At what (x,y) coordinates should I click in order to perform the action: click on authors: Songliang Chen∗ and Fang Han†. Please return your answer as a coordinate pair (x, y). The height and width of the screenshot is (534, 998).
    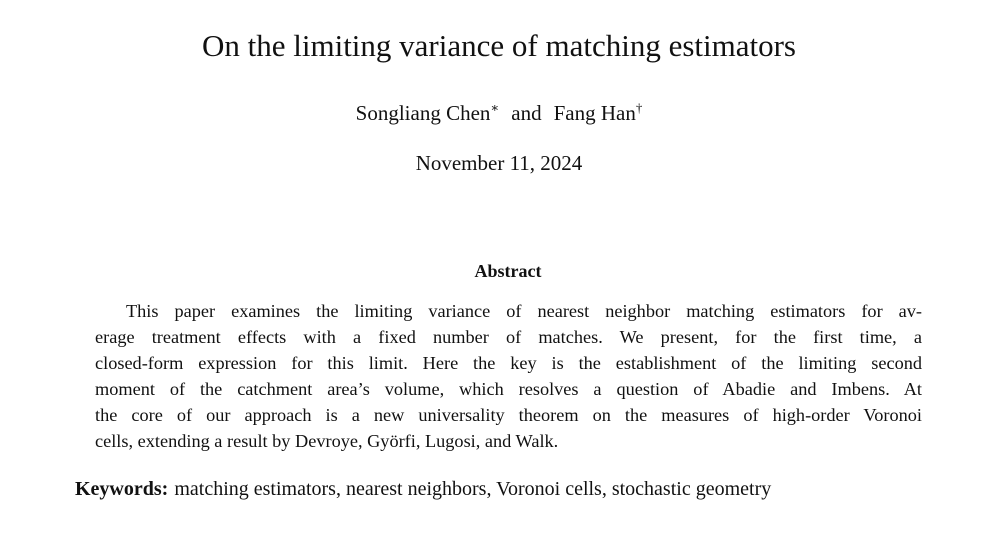
    Looking at the image, I should click on (499, 113).